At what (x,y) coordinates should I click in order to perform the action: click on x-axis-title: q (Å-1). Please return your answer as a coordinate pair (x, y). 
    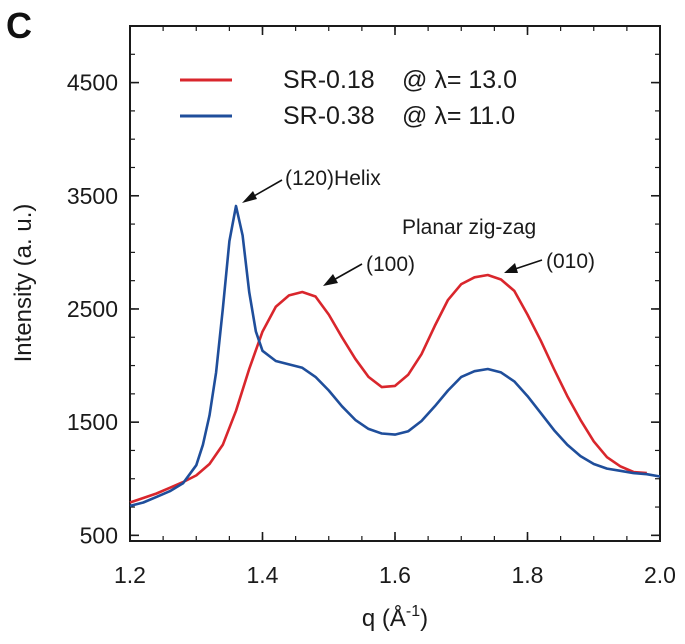
    Looking at the image, I should click on (395, 617).